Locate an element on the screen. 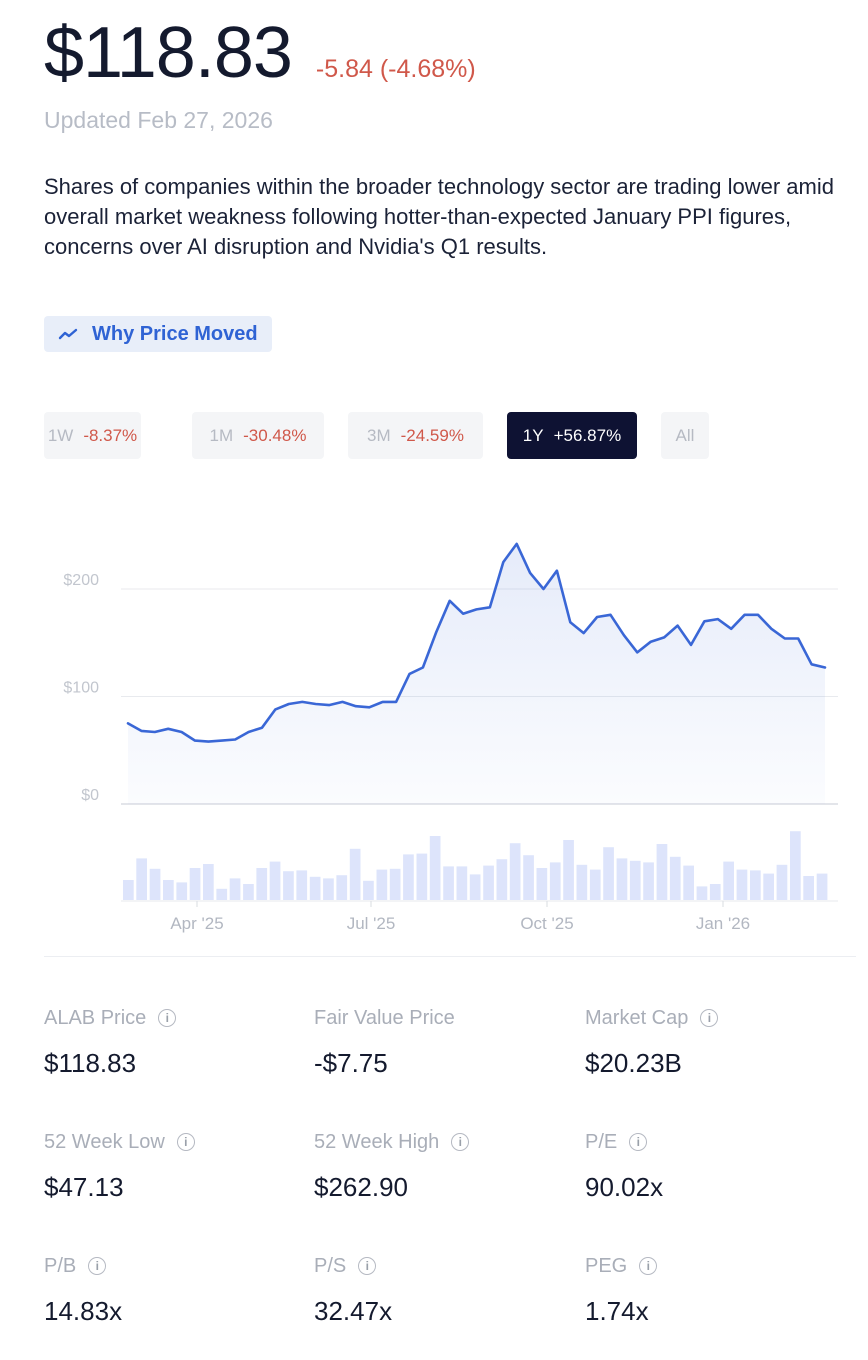 This screenshot has width=868, height=1360. stat-p-e: P/E i 90.02x is located at coordinates (715, 1163).